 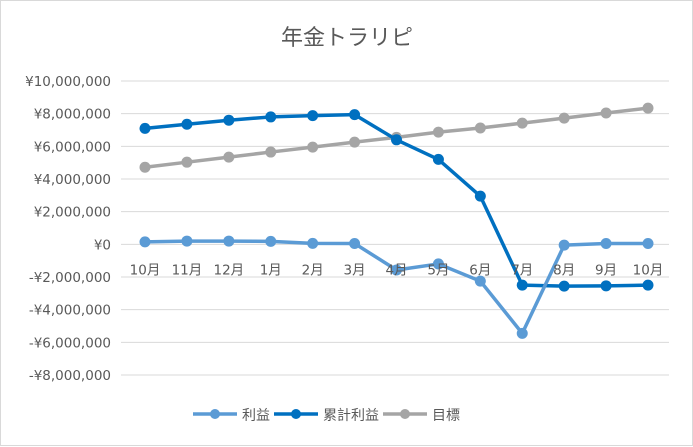 I want to click on y-tick-label: ¥0, so click(x=102, y=245).